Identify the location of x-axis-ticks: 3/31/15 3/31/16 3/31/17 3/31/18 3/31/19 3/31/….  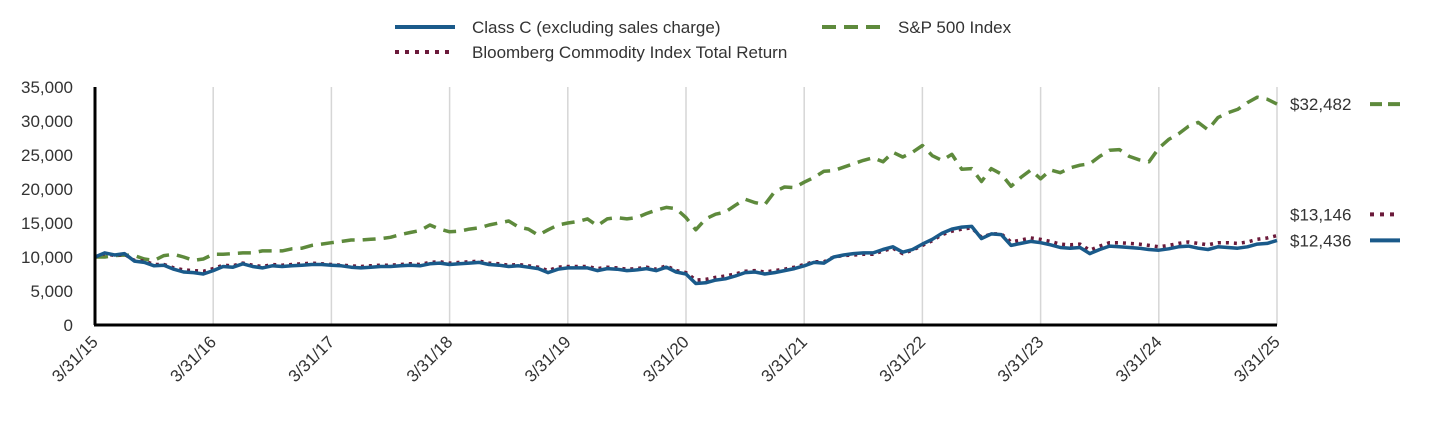
(666, 359).